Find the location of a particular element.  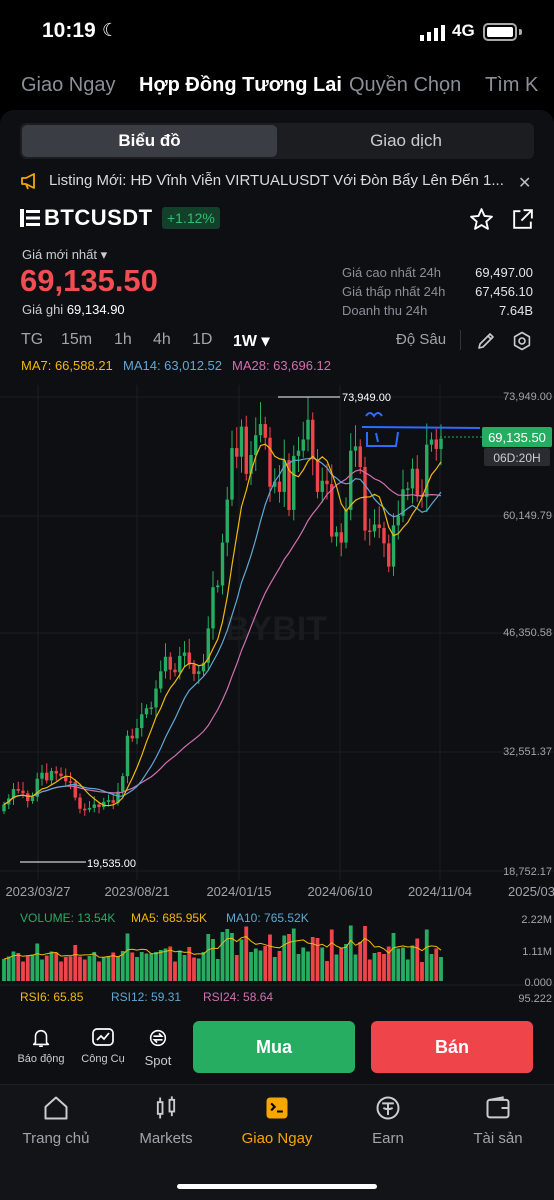

home-icon is located at coordinates (56, 1108).